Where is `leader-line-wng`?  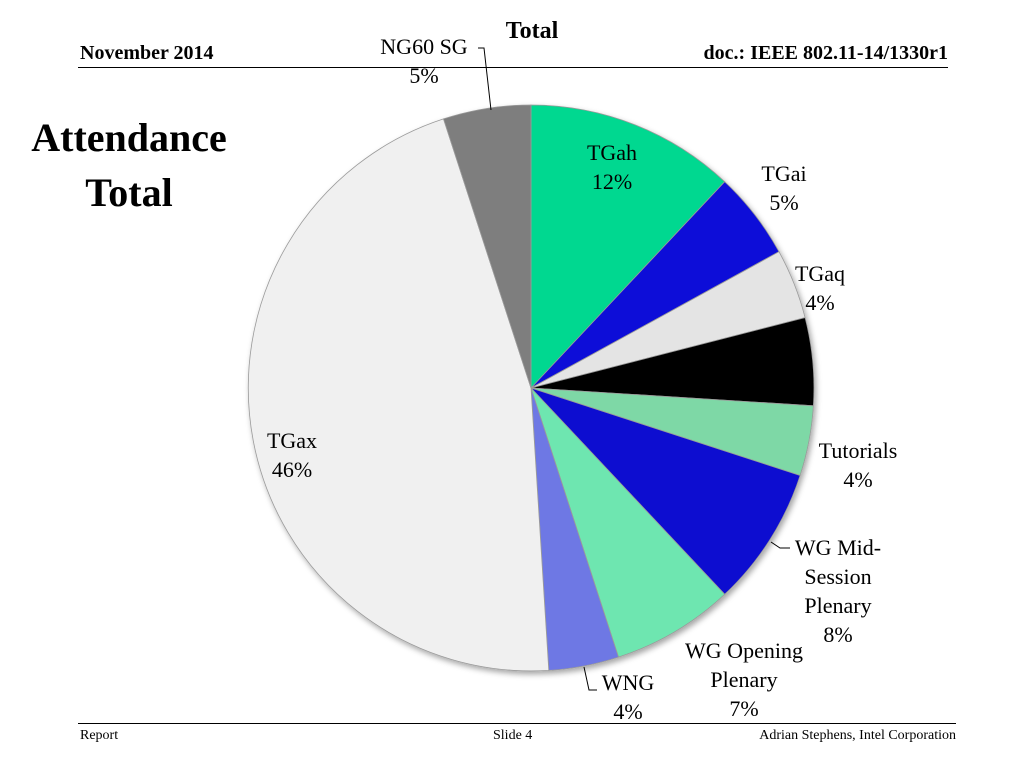 leader-line-wng is located at coordinates (590, 678).